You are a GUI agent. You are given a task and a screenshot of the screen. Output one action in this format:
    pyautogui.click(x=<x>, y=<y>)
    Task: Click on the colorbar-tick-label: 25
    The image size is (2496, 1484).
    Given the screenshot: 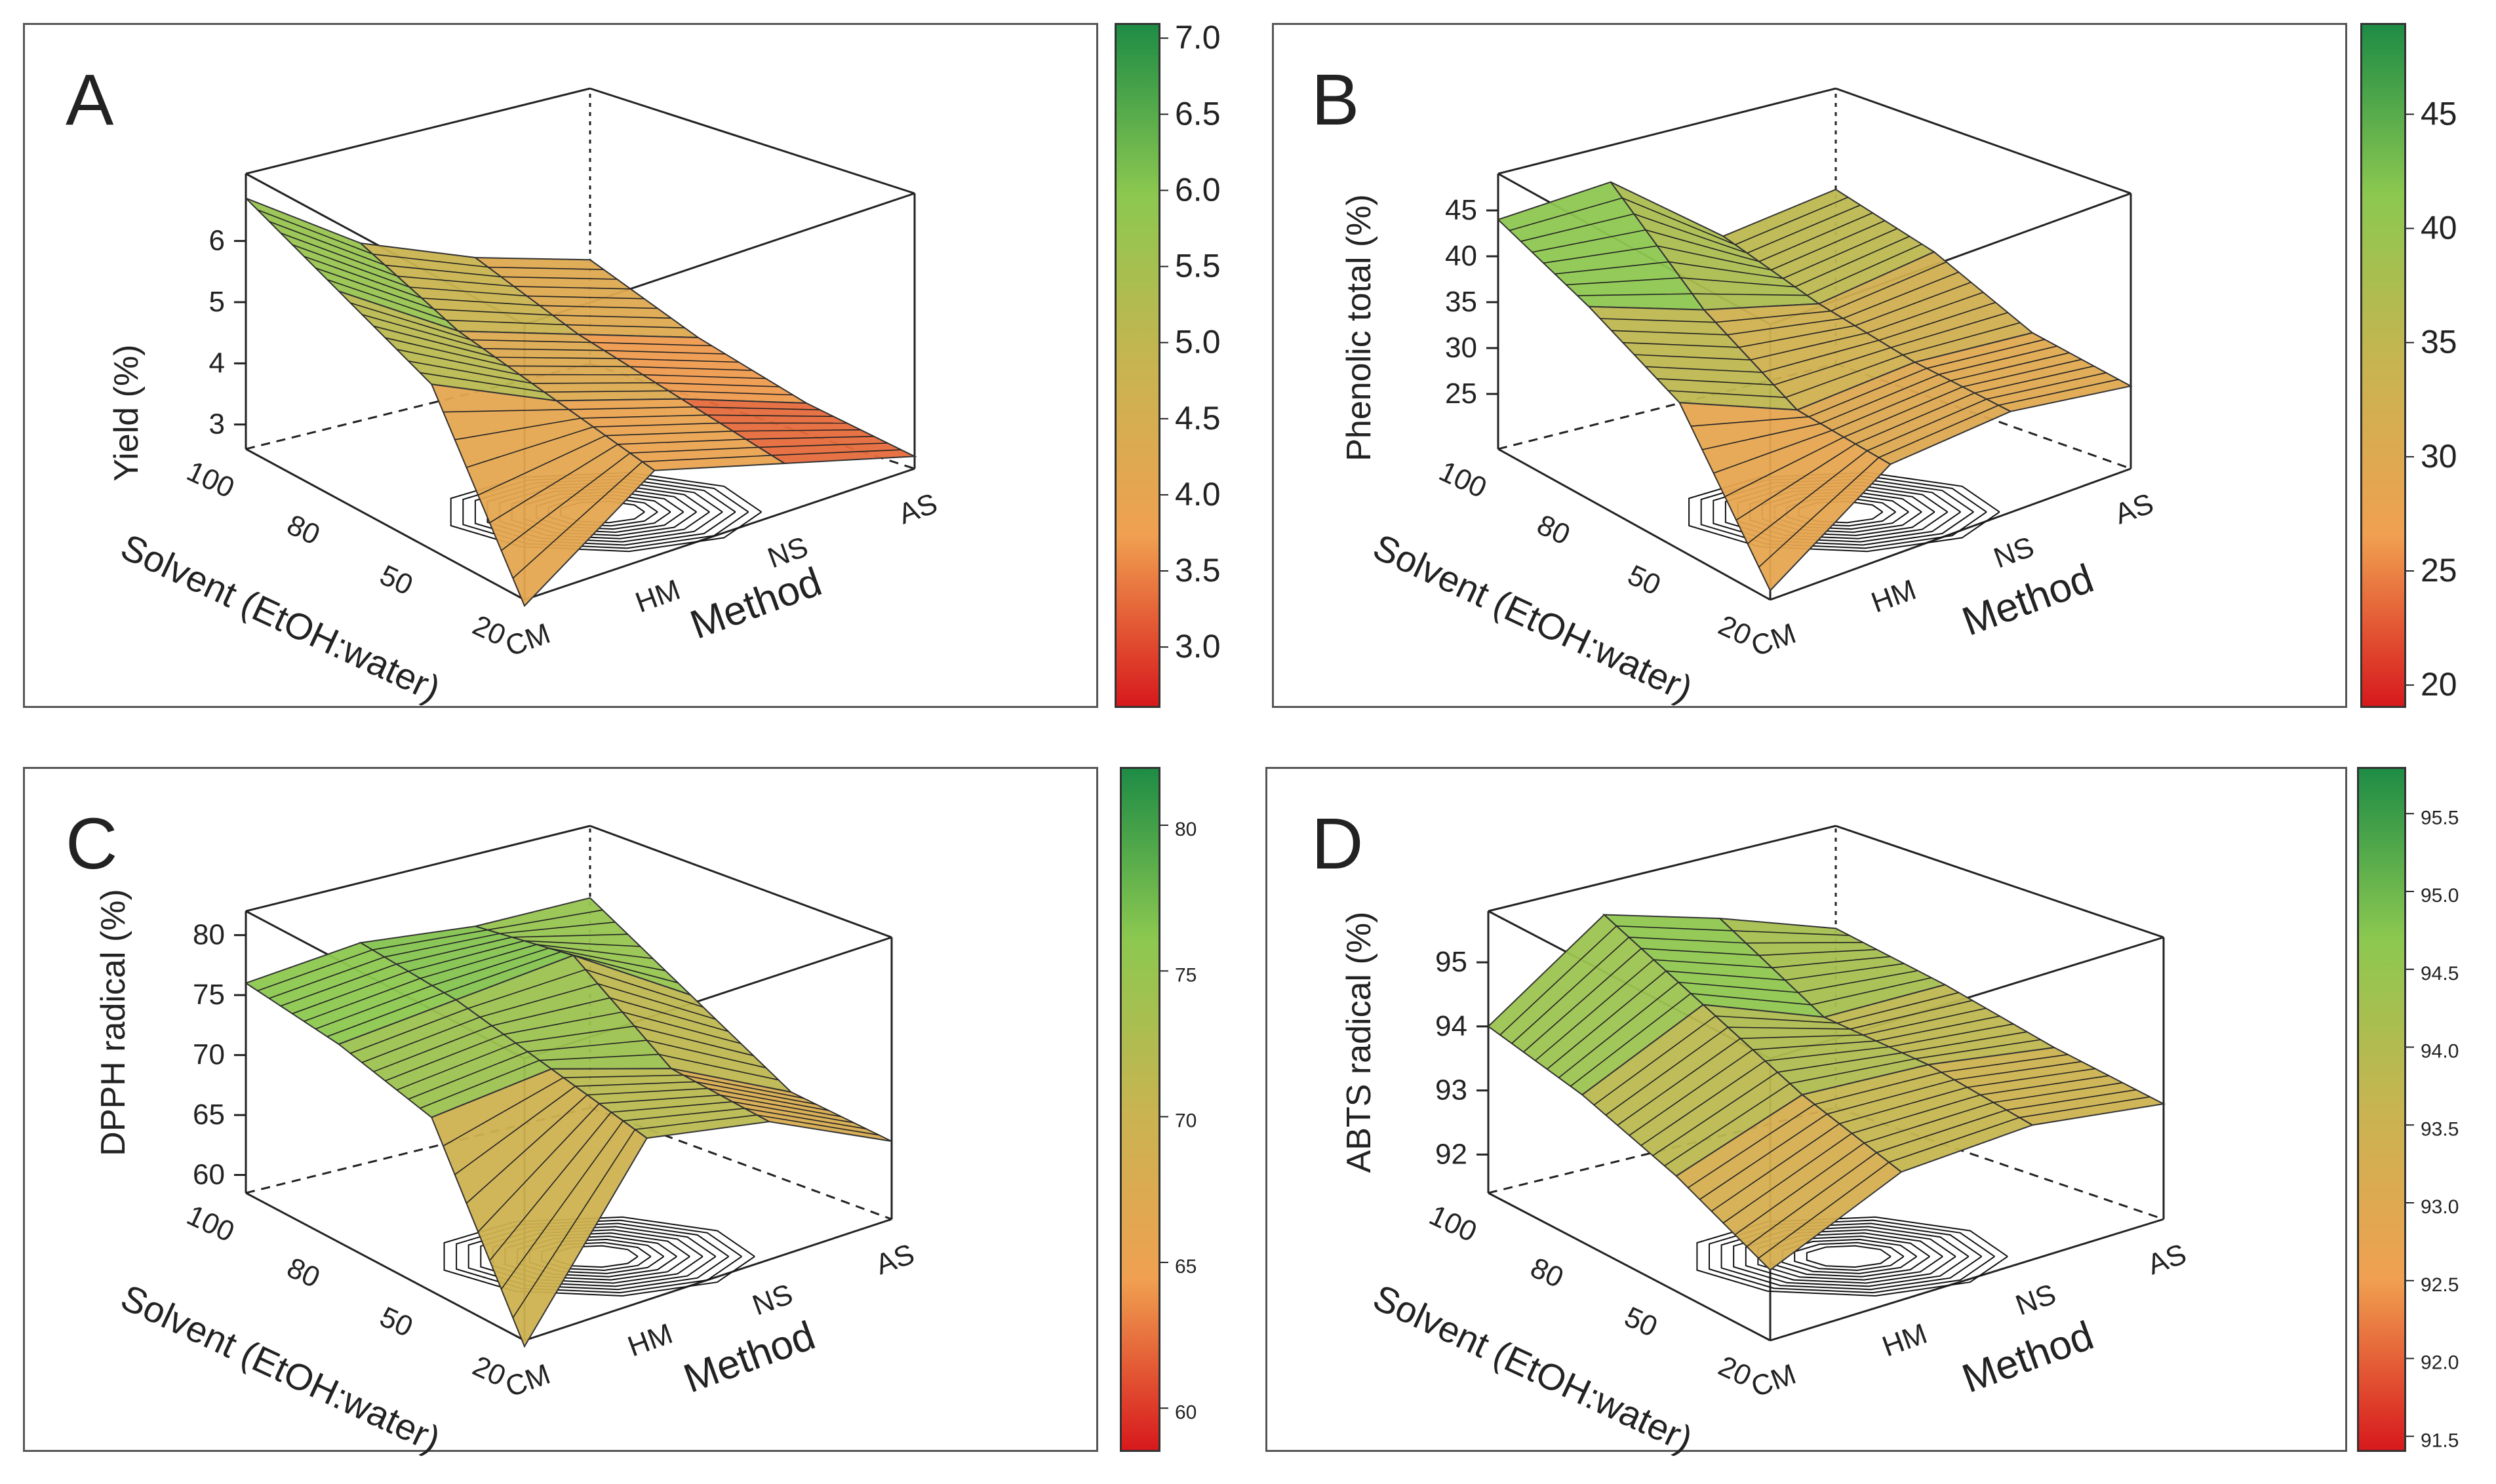 What is the action you would take?
    pyautogui.click(x=2439, y=570)
    